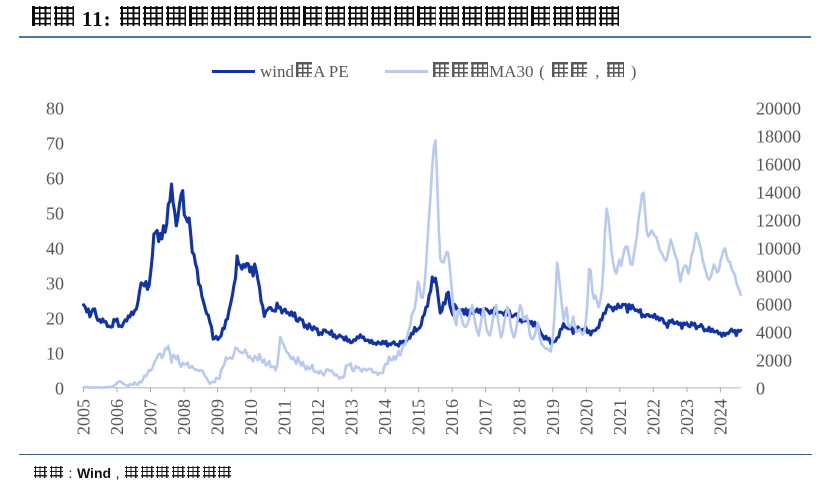  Describe the element at coordinates (218, 417) in the screenshot. I see `svg-text: 2009` at that location.